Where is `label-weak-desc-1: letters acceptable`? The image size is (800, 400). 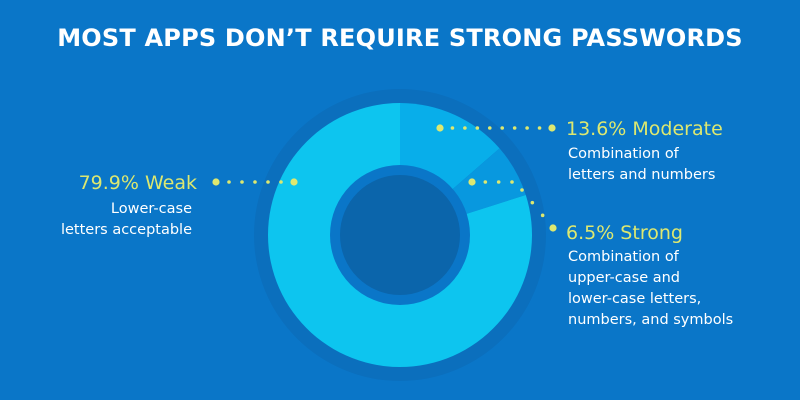
label-weak-desc-1: letters acceptable is located at coordinates (126, 230).